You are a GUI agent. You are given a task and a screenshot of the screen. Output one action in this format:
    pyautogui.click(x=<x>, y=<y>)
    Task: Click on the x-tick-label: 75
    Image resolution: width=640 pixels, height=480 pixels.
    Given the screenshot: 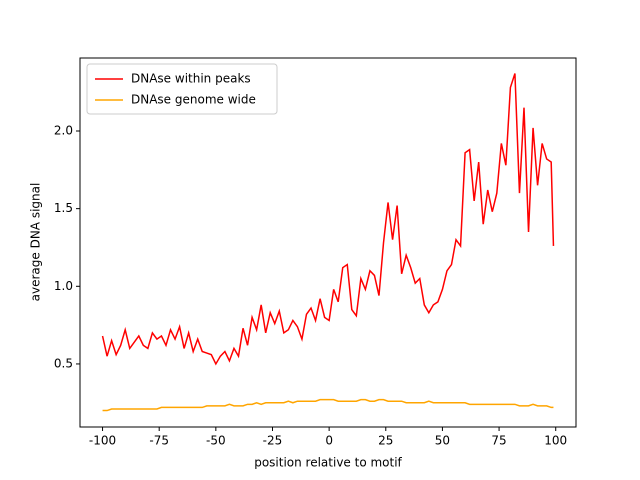 What is the action you would take?
    pyautogui.click(x=498, y=441)
    